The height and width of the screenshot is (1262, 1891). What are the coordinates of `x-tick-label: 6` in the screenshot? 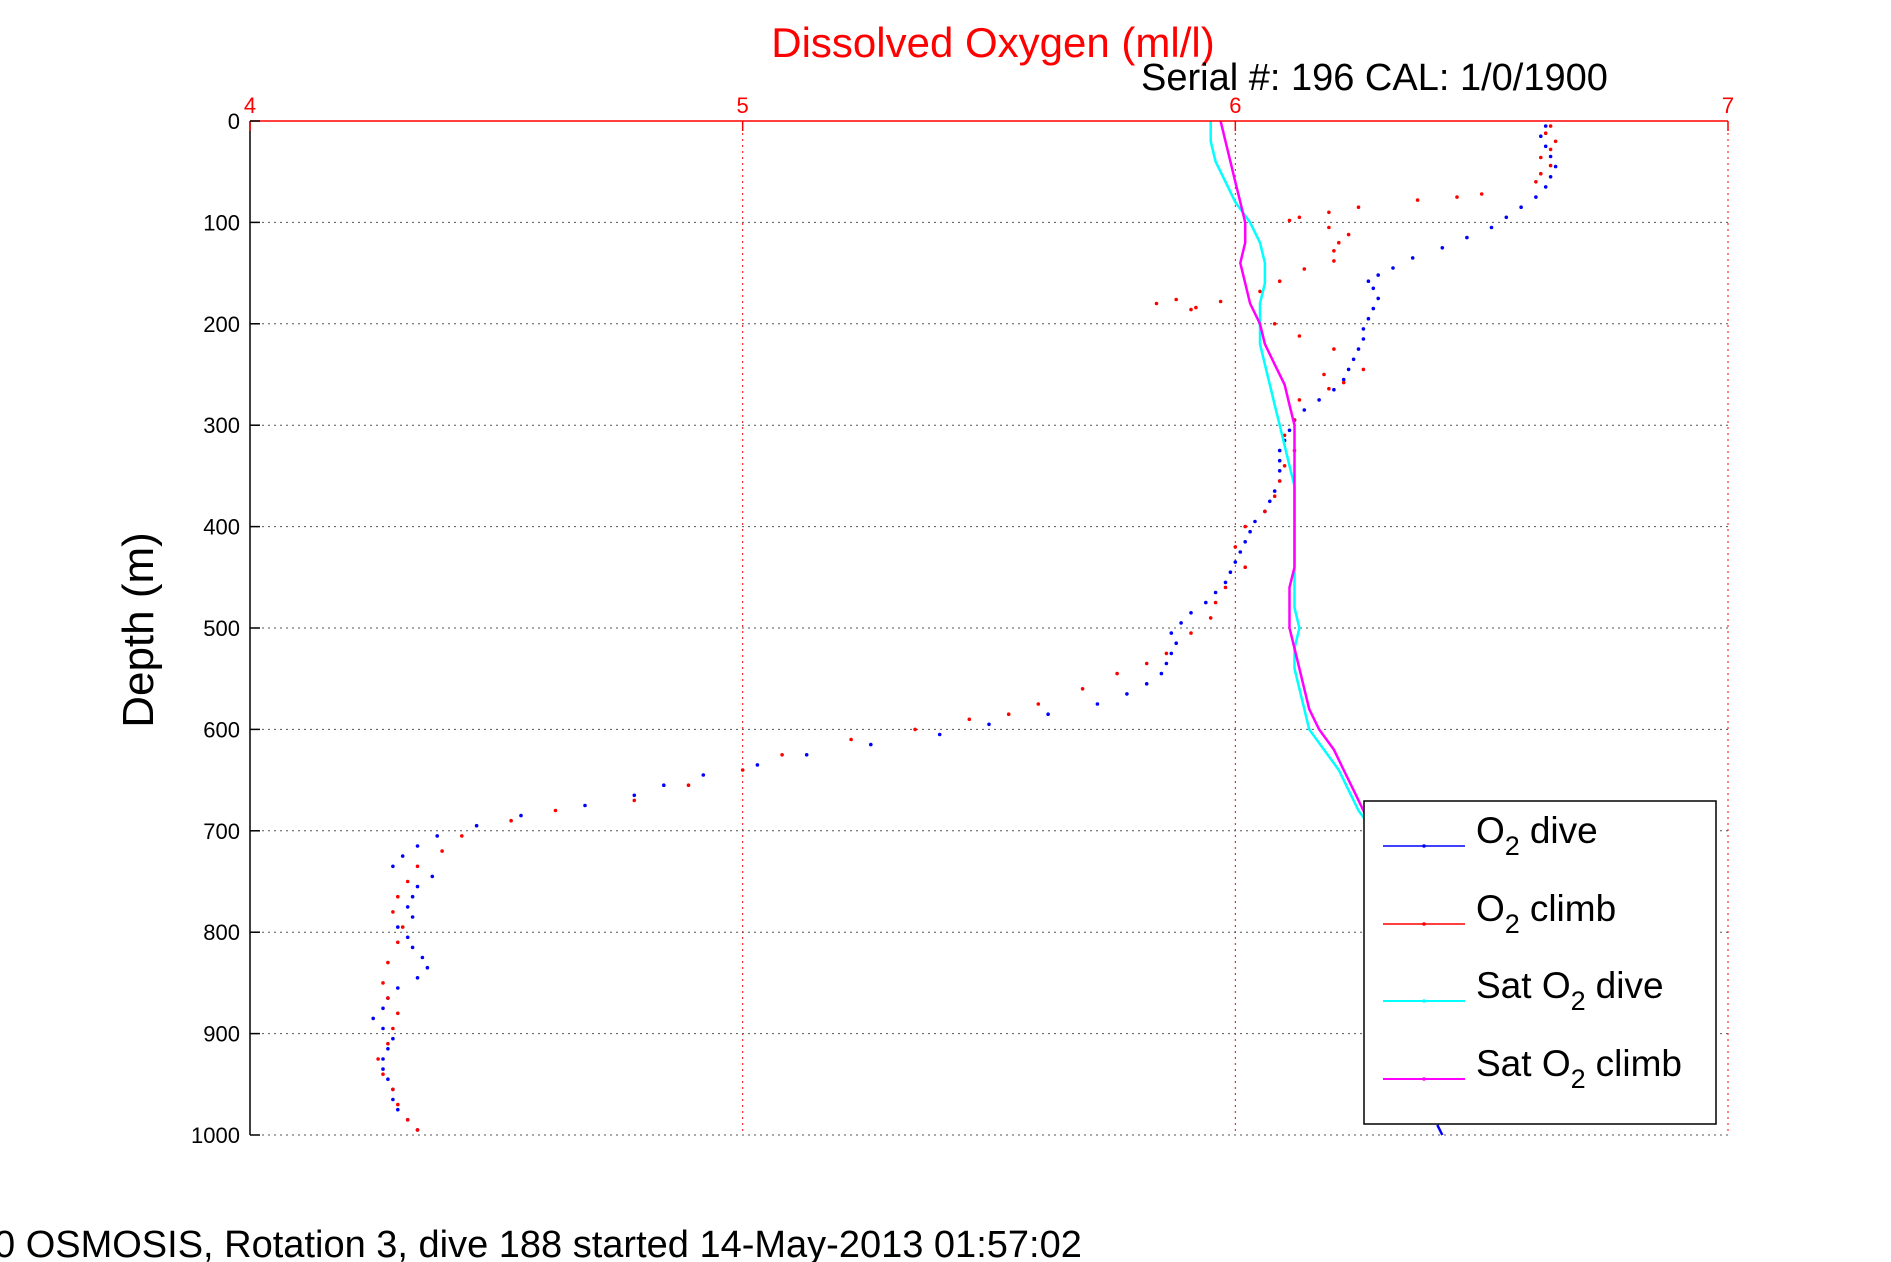 It's located at (1235, 105).